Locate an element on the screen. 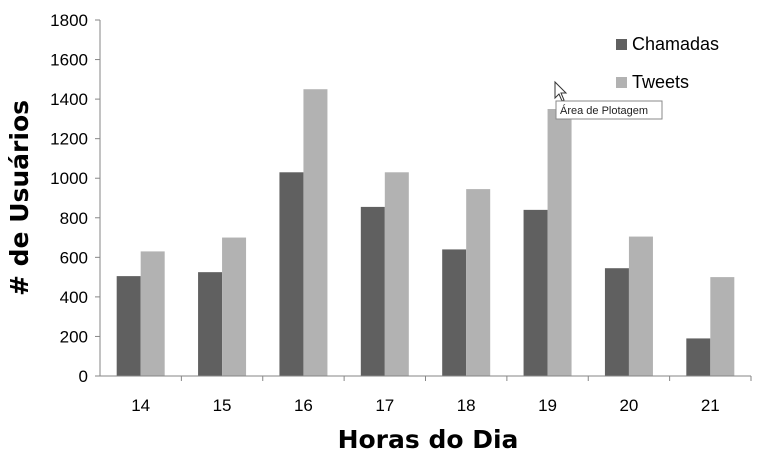 This screenshot has height=455, width=759. y-axis-title: # de Usuários is located at coordinates (19, 198).